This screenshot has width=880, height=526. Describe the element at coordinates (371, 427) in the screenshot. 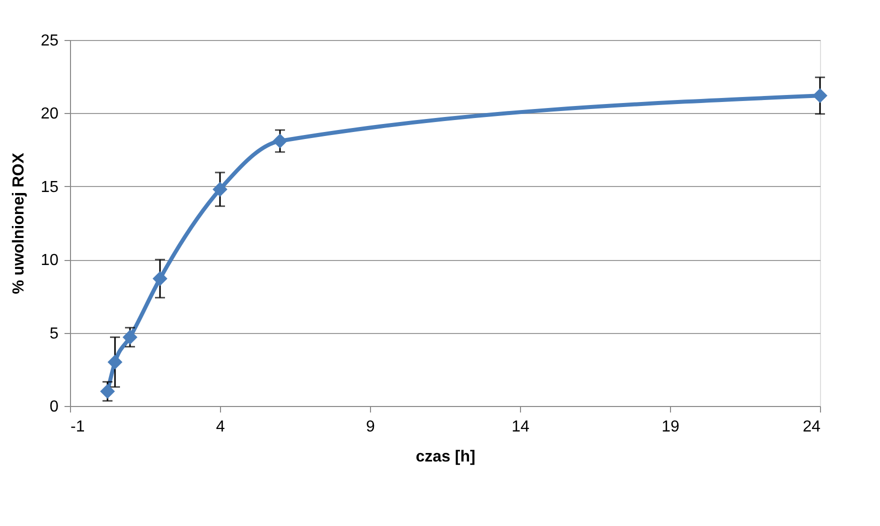

I see `x-tick-label: 9` at that location.